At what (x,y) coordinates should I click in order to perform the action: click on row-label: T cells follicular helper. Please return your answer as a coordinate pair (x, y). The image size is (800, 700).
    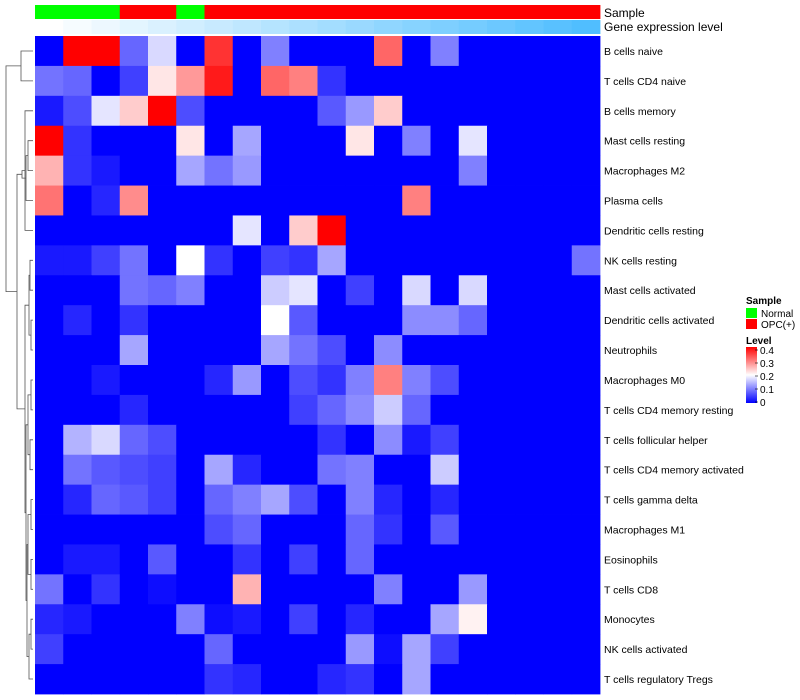
    Looking at the image, I should click on (656, 441).